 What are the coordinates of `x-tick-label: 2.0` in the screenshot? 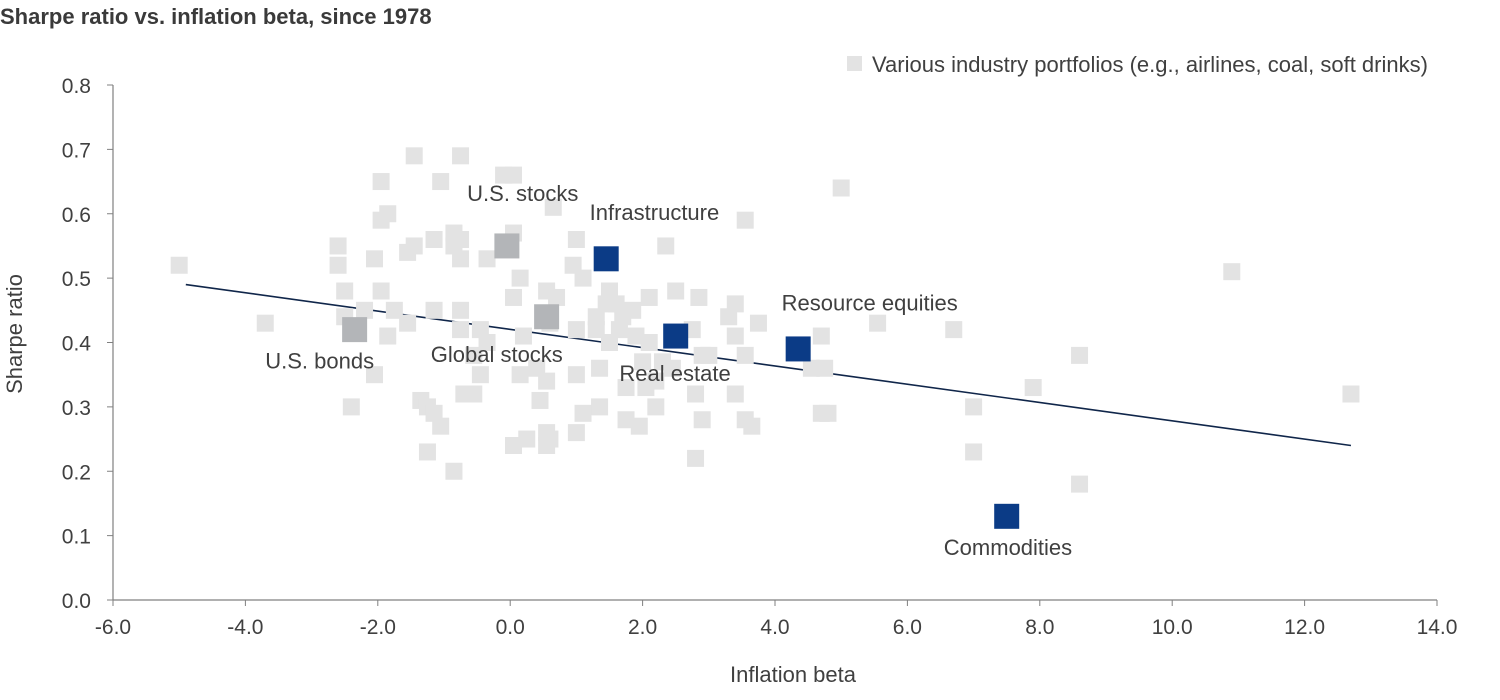 It's located at (642, 627).